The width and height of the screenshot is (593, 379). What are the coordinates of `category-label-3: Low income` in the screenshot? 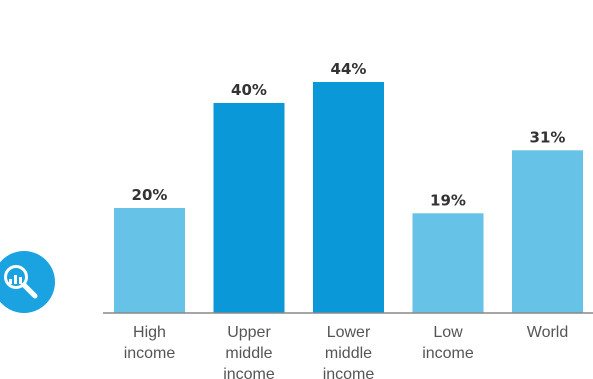 It's located at (448, 343).